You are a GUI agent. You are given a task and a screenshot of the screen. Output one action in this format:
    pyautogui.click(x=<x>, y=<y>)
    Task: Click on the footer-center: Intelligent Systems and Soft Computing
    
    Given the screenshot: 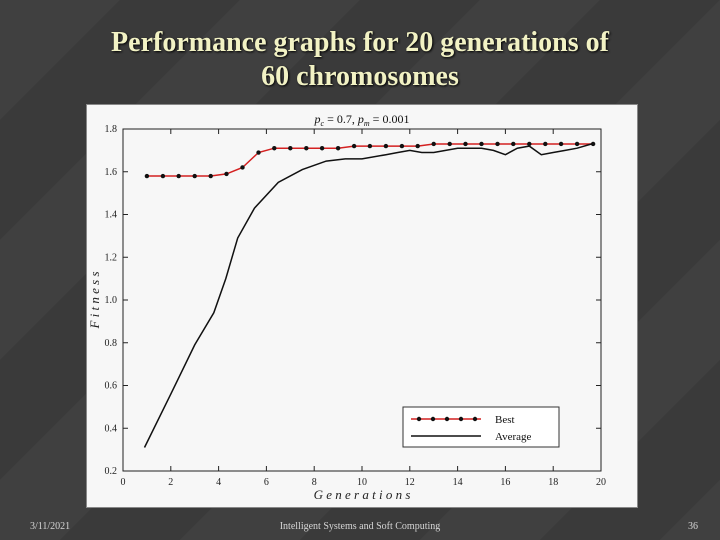 What is the action you would take?
    pyautogui.click(x=360, y=526)
    